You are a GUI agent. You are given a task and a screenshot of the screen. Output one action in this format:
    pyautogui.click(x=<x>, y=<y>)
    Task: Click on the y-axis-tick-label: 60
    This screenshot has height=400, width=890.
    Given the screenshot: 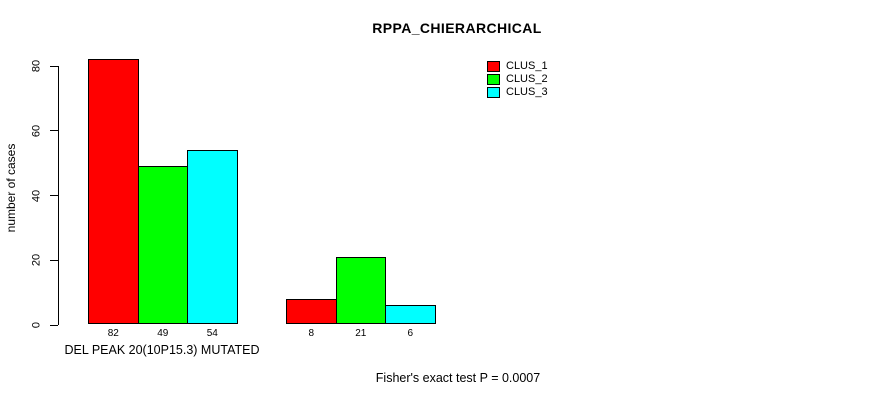 What is the action you would take?
    pyautogui.click(x=36, y=130)
    